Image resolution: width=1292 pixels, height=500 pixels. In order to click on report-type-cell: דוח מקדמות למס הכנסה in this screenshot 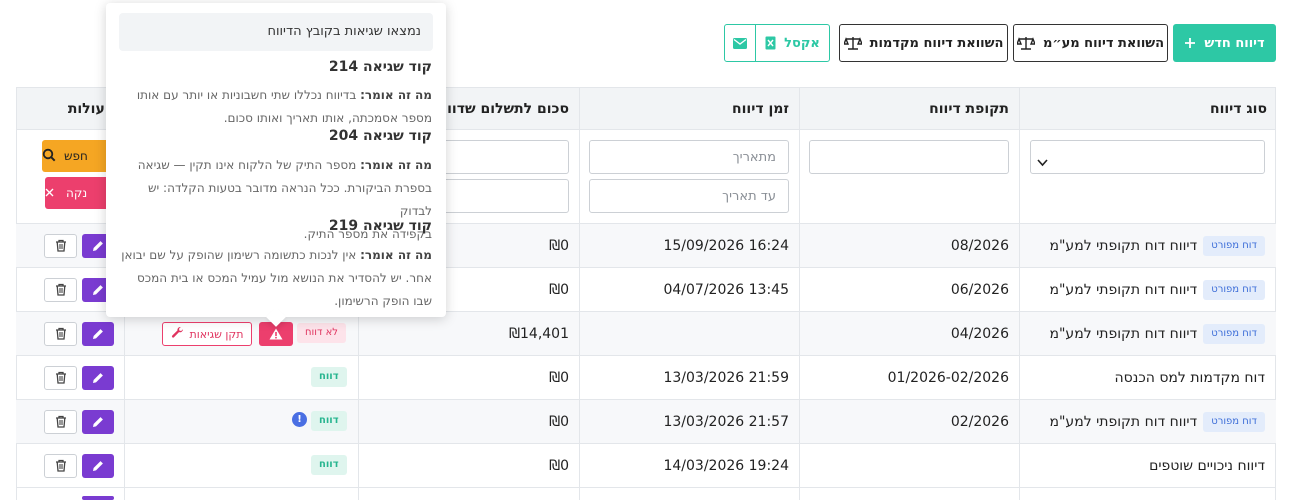, I will do `click(1190, 378)`.